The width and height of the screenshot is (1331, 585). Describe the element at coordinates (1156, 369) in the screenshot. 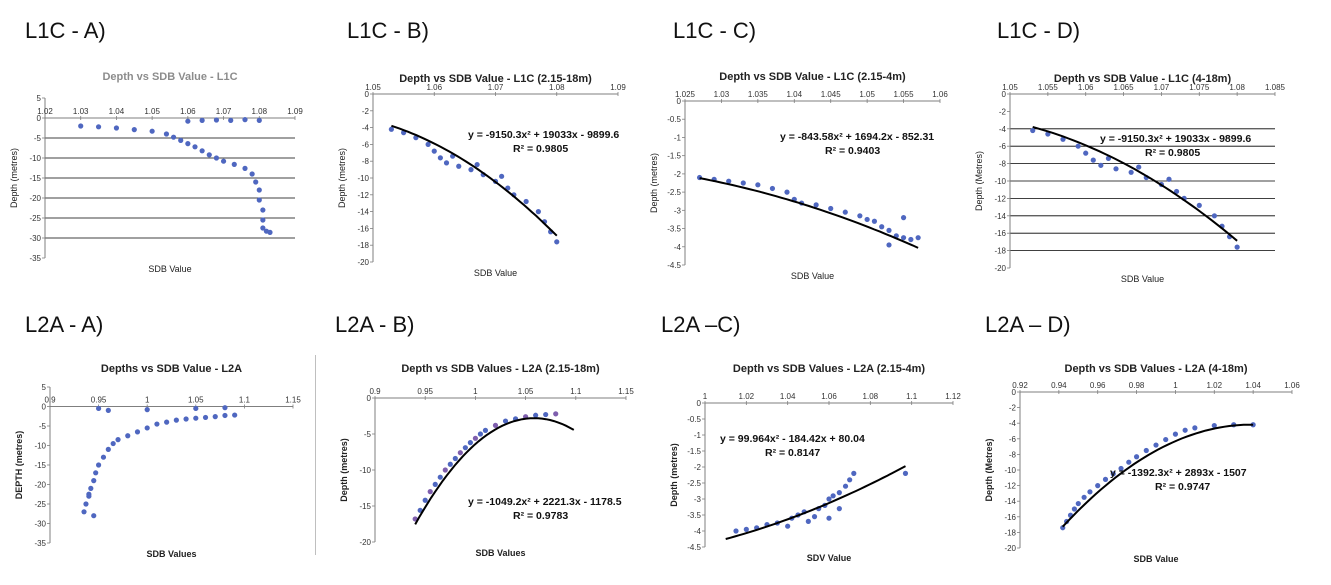

I see `chart-title: Depth vs SDB Values - L2A (4-18m)` at that location.